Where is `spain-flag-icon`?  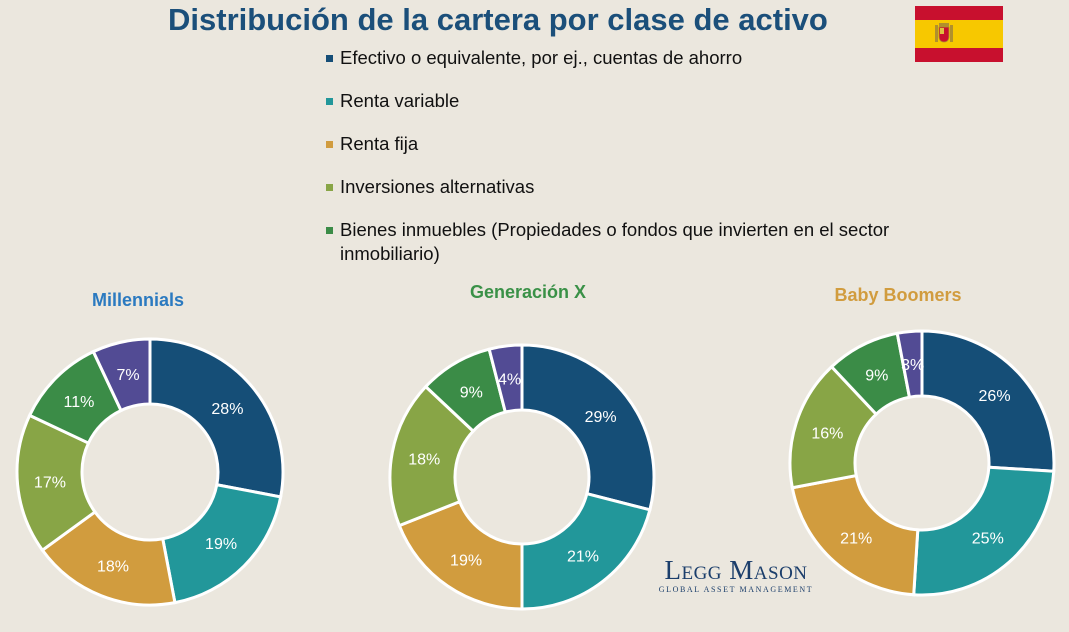
spain-flag-icon is located at coordinates (959, 34).